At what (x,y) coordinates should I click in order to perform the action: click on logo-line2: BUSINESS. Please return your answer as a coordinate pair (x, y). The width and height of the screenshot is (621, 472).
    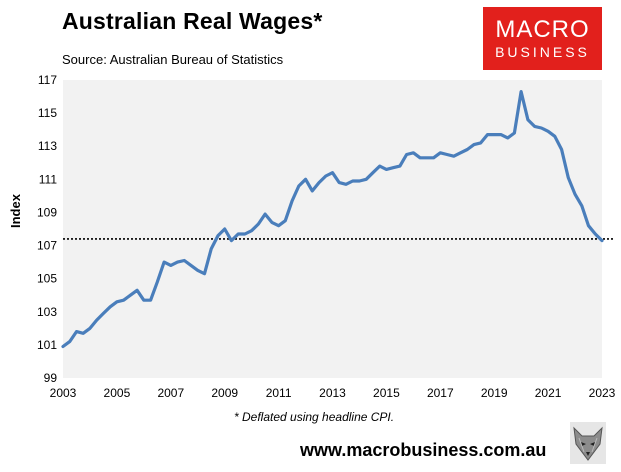
    Looking at the image, I should click on (542, 52).